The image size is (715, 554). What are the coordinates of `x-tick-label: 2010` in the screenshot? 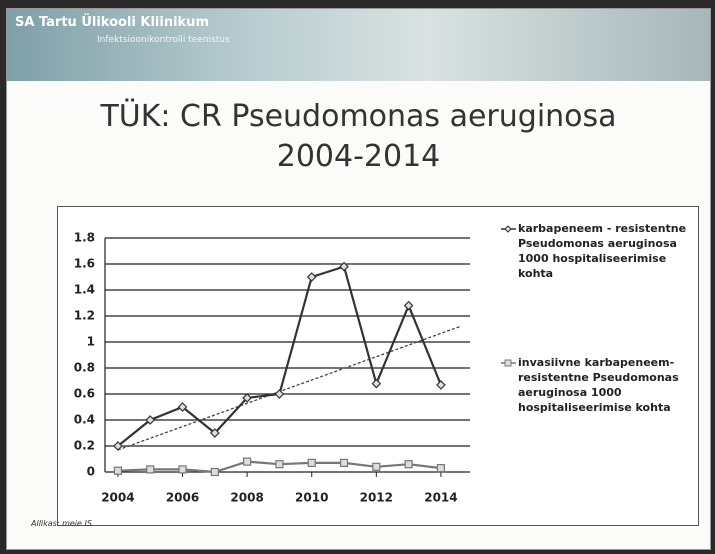 It's located at (311, 498).